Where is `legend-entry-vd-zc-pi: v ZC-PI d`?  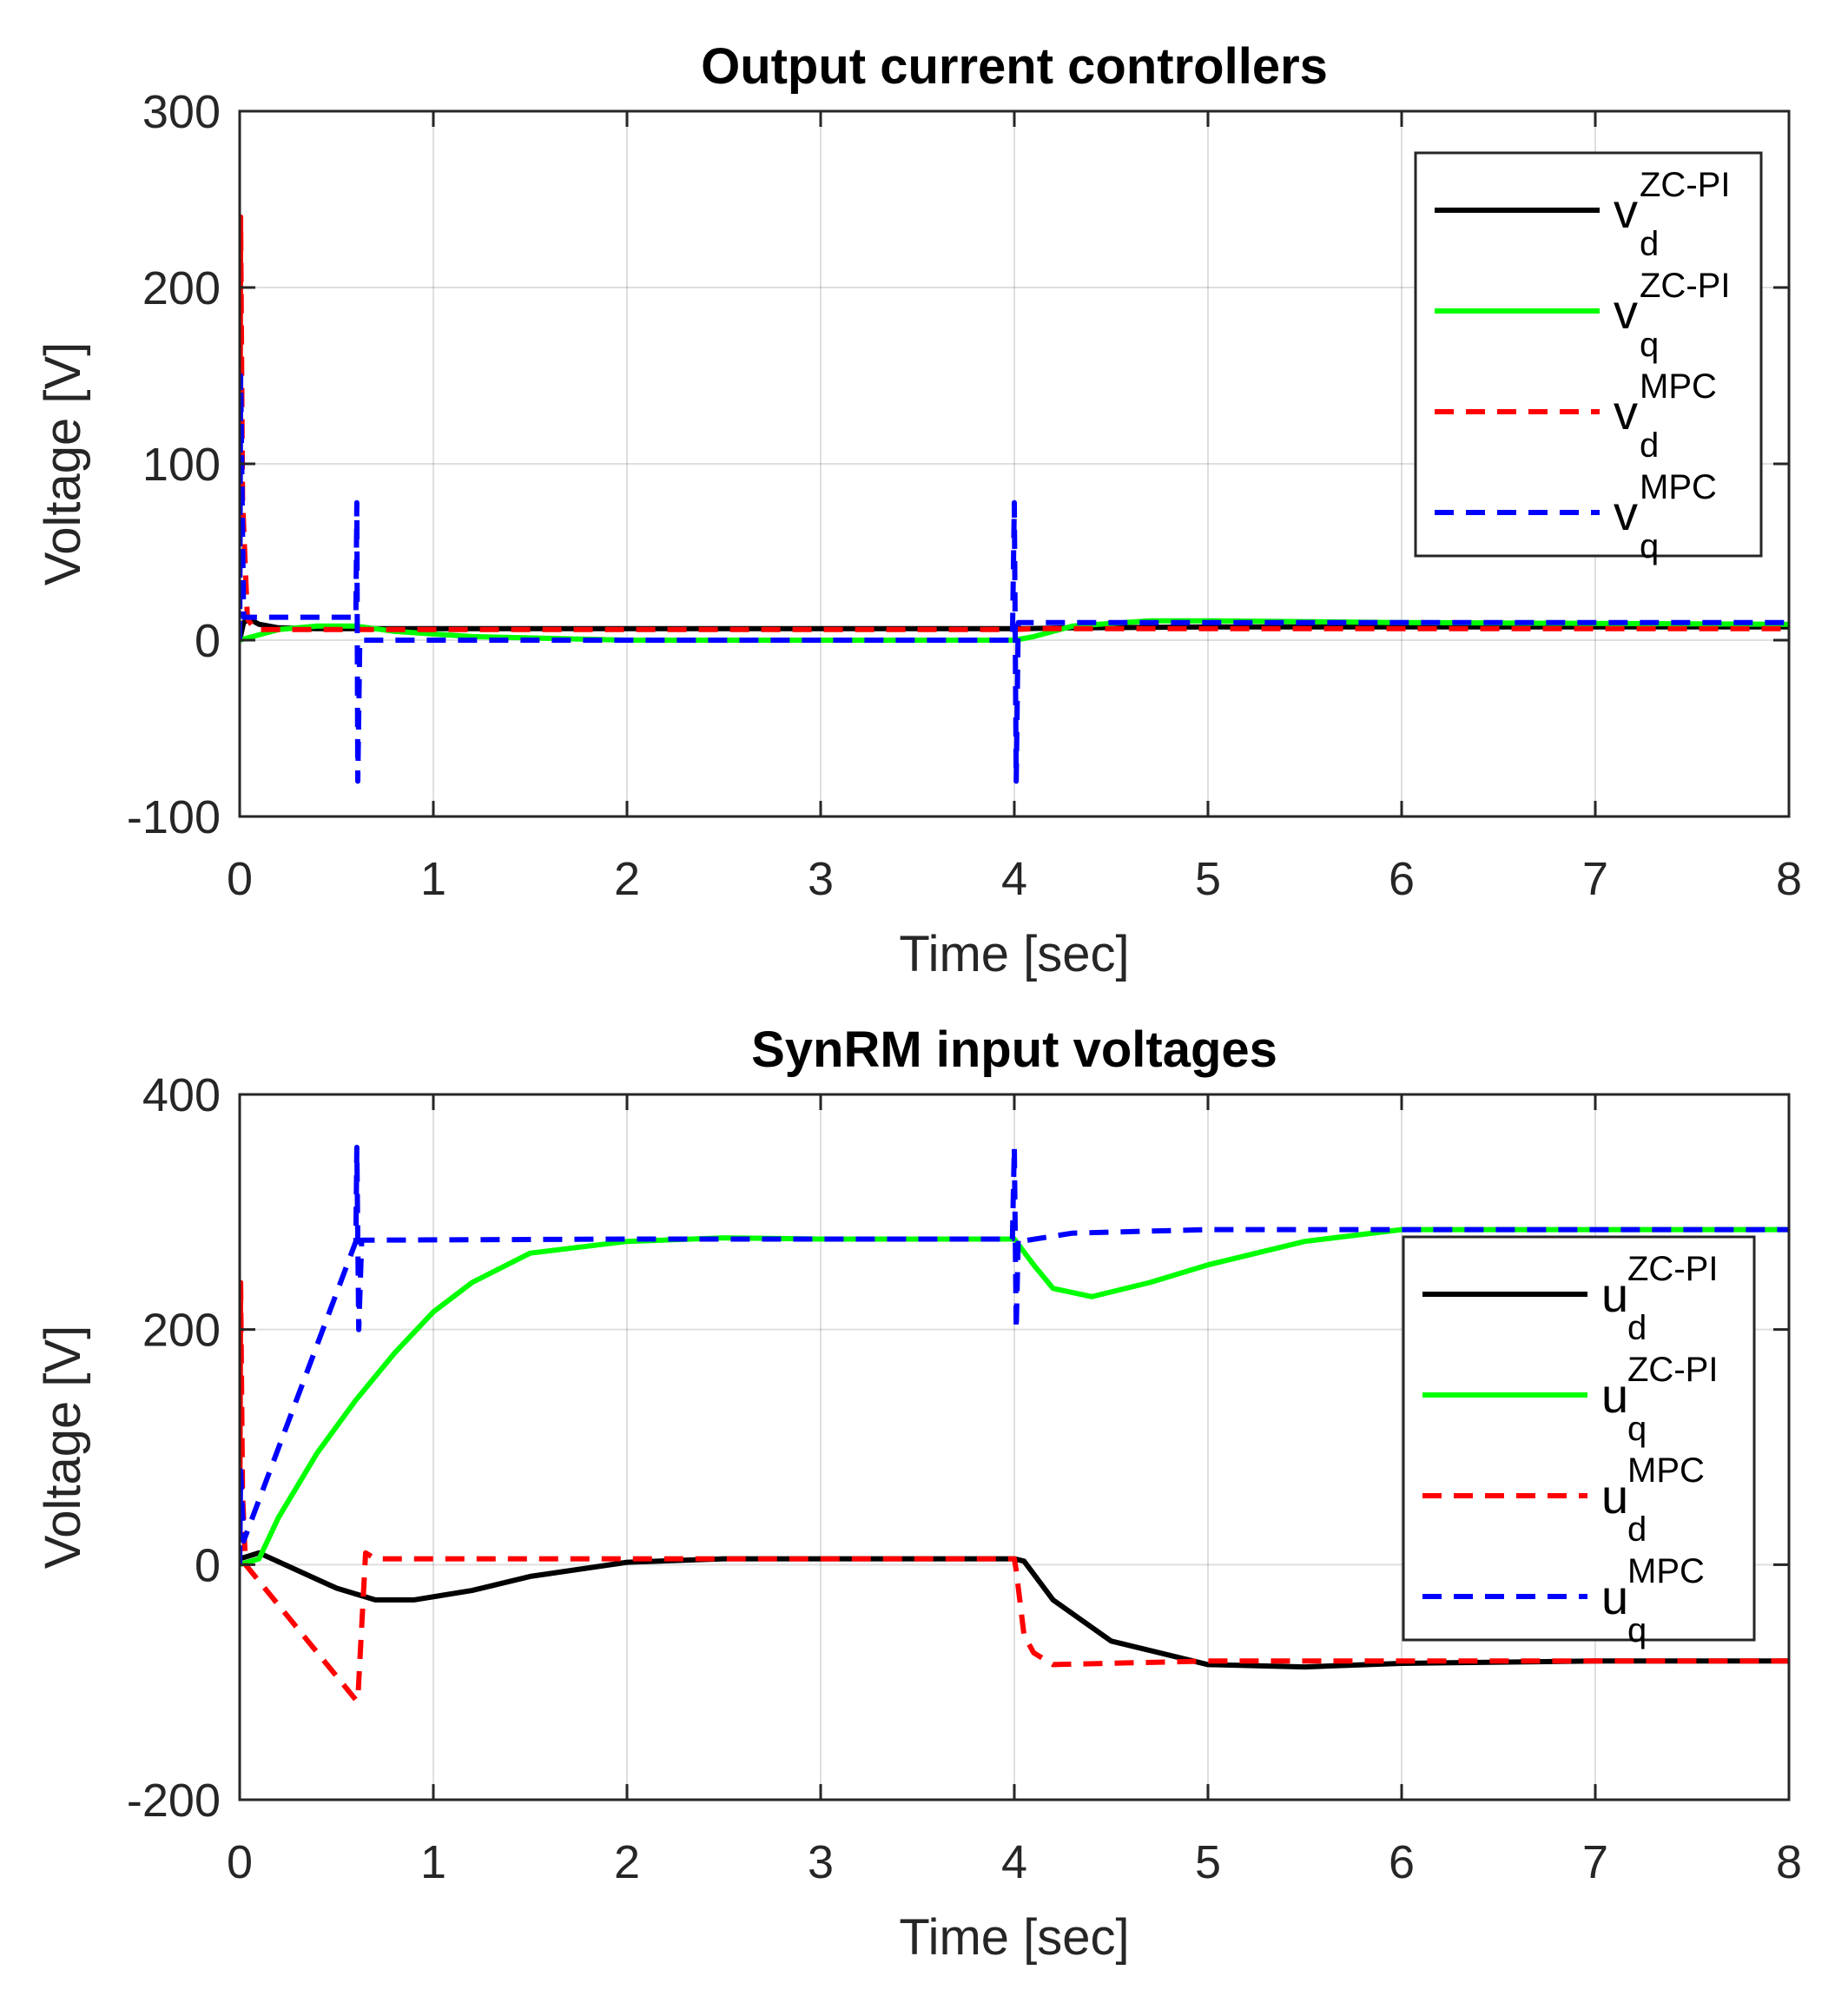 legend-entry-vd-zc-pi: v ZC-PI d is located at coordinates (1583, 214).